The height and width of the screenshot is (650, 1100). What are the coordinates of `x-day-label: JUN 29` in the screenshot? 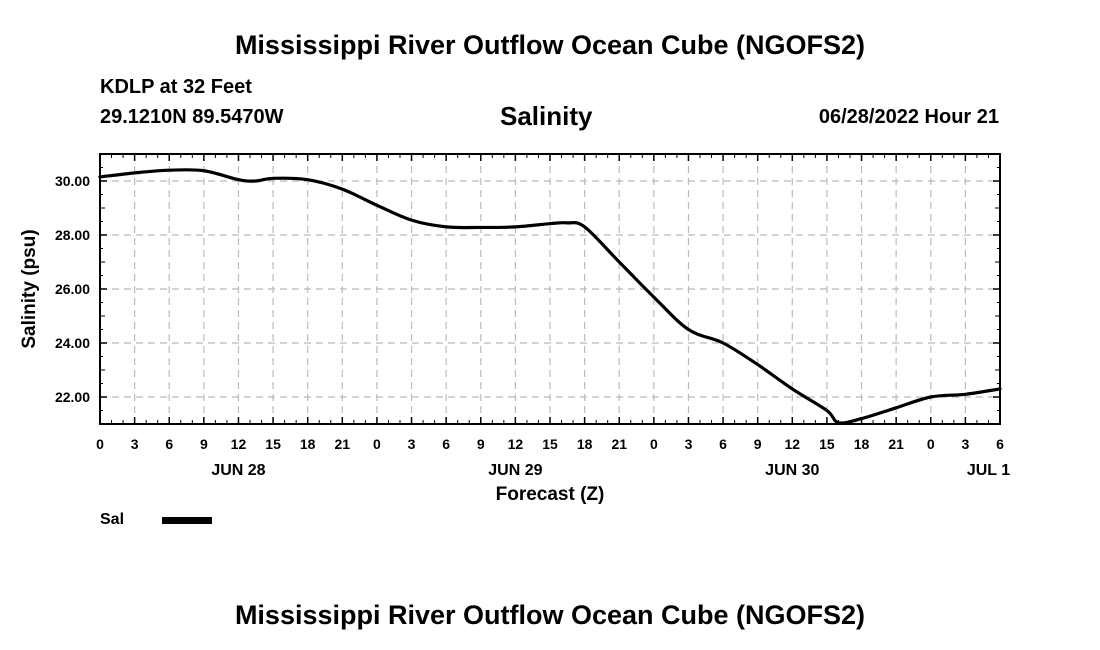 It's located at (515, 470).